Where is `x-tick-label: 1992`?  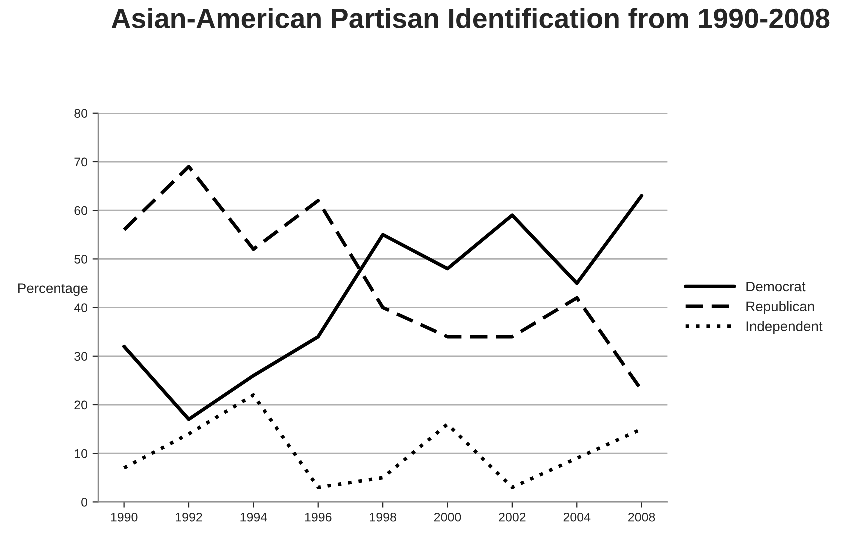 x-tick-label: 1992 is located at coordinates (189, 517).